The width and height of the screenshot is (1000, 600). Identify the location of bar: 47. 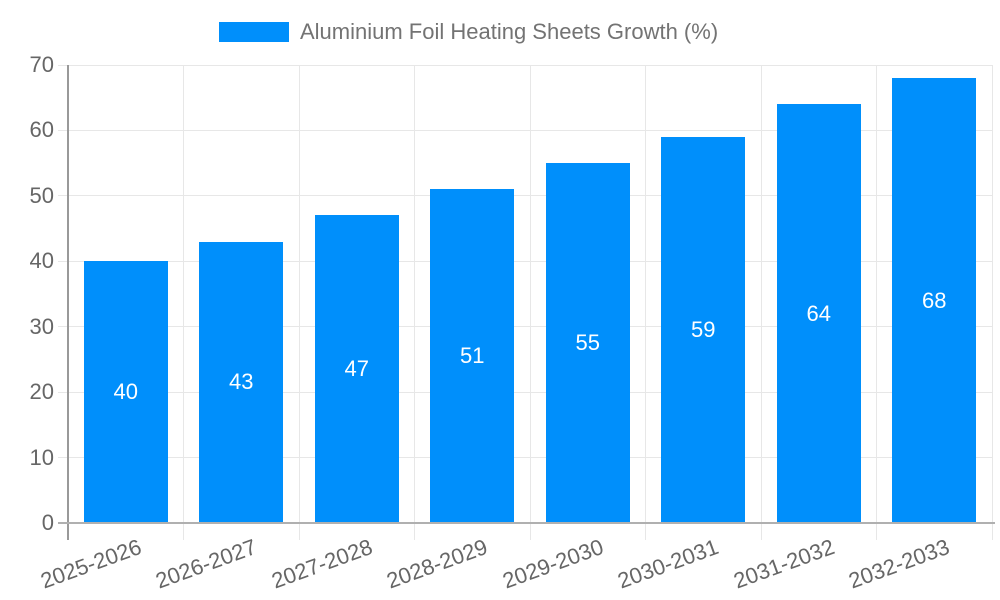
(356, 369).